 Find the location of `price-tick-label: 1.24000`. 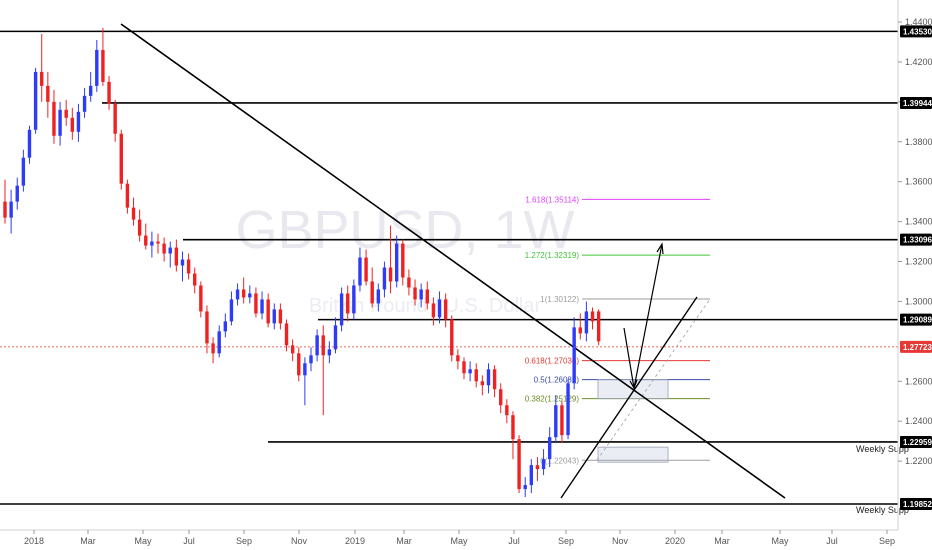

price-tick-label: 1.24000 is located at coordinates (918, 421).